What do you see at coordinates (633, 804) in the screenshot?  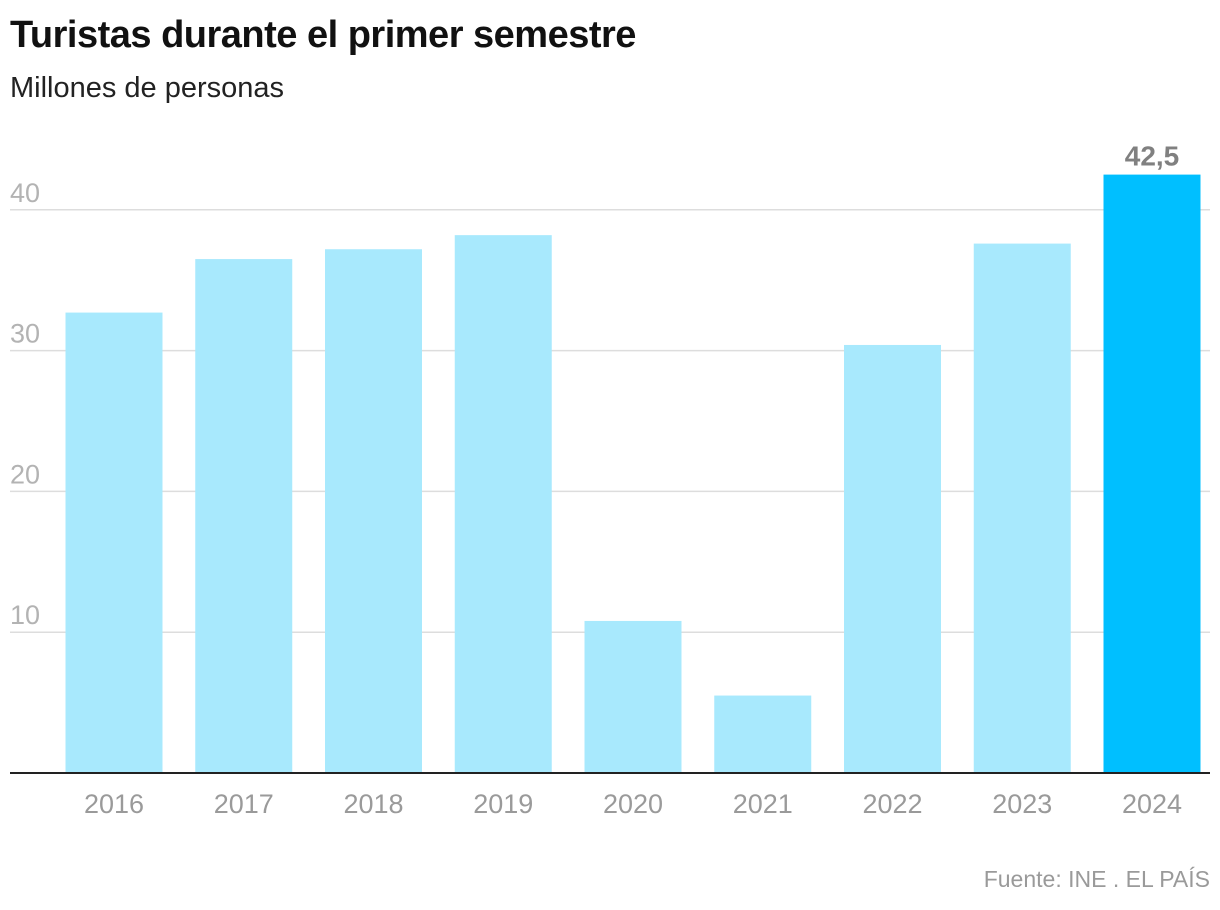 I see `x-tick-label: 2020` at bounding box center [633, 804].